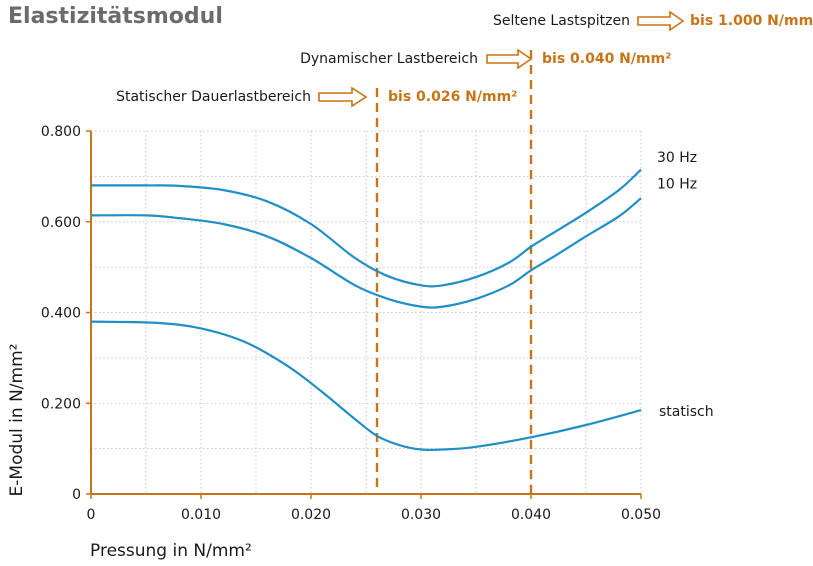 The height and width of the screenshot is (566, 813). Describe the element at coordinates (421, 515) in the screenshot. I see `x-tick-label: 0.030` at that location.